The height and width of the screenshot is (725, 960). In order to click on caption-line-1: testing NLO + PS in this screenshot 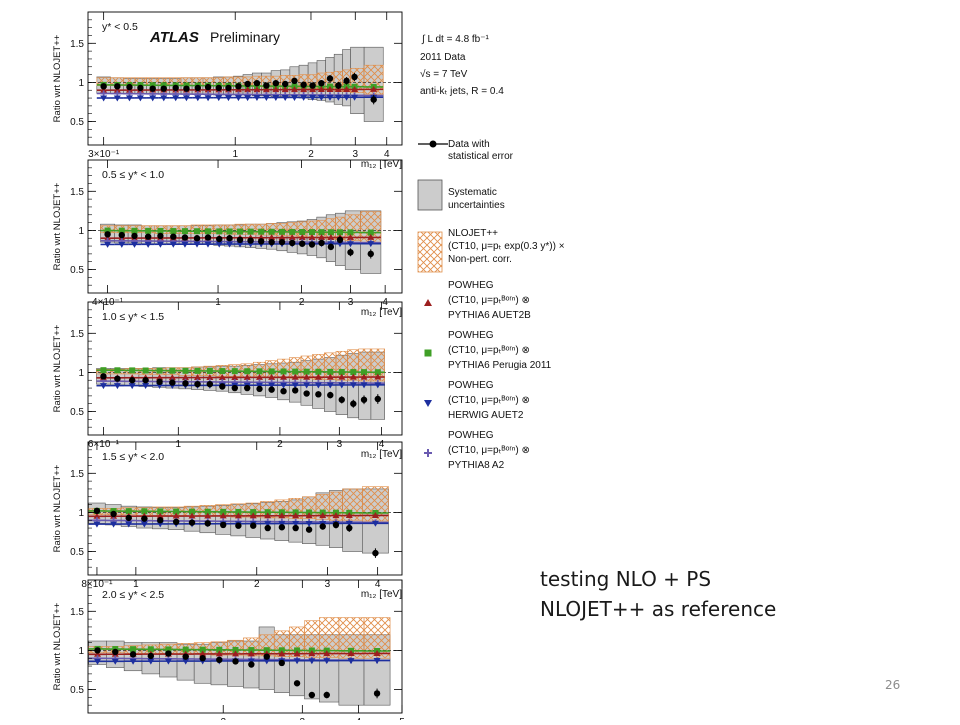, I will do `click(626, 579)`.